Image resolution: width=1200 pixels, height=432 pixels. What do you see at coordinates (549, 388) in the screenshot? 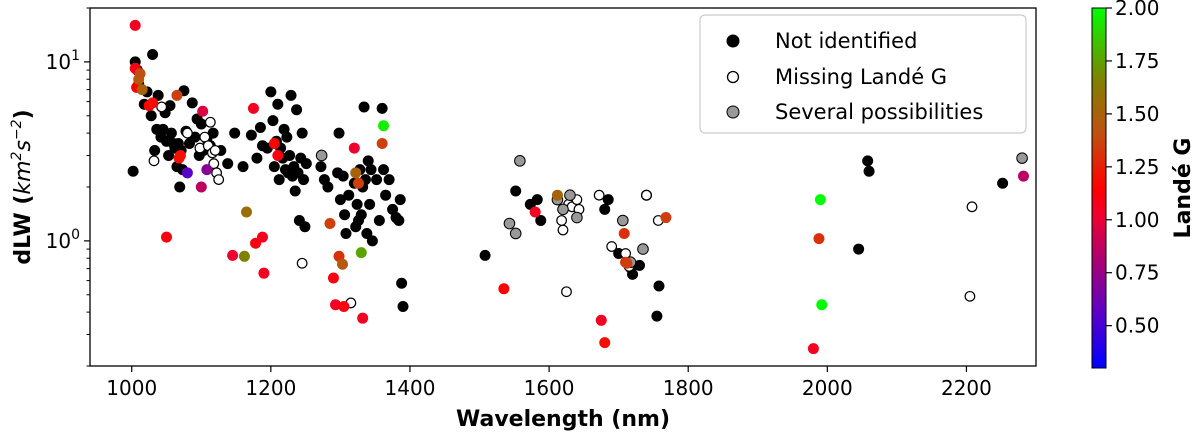
I see `x-tick-label: 1600` at bounding box center [549, 388].